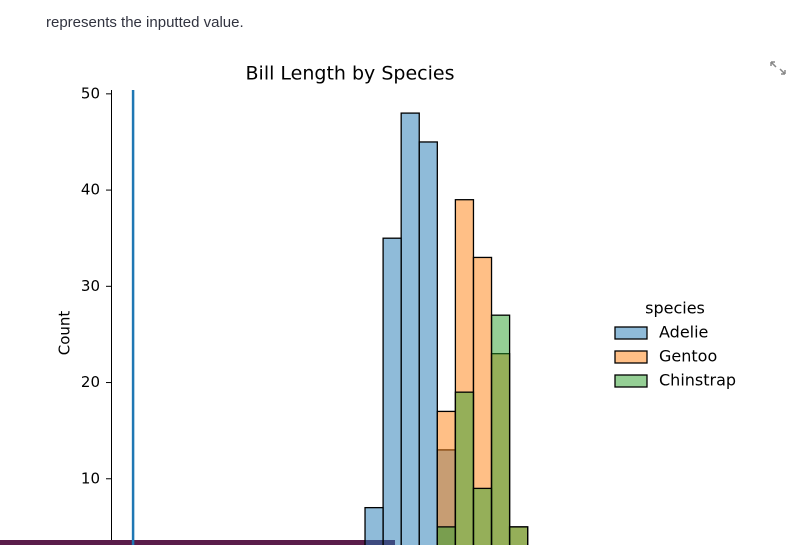 The image size is (788, 545). Describe the element at coordinates (90, 286) in the screenshot. I see `y-tick-label: 30` at that location.